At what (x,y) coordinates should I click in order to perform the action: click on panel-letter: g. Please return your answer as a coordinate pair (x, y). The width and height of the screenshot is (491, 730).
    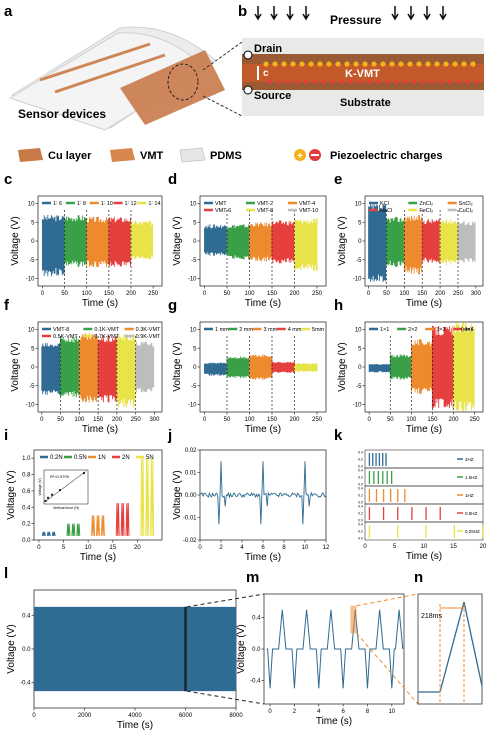
    Looking at the image, I should click on (172, 305).